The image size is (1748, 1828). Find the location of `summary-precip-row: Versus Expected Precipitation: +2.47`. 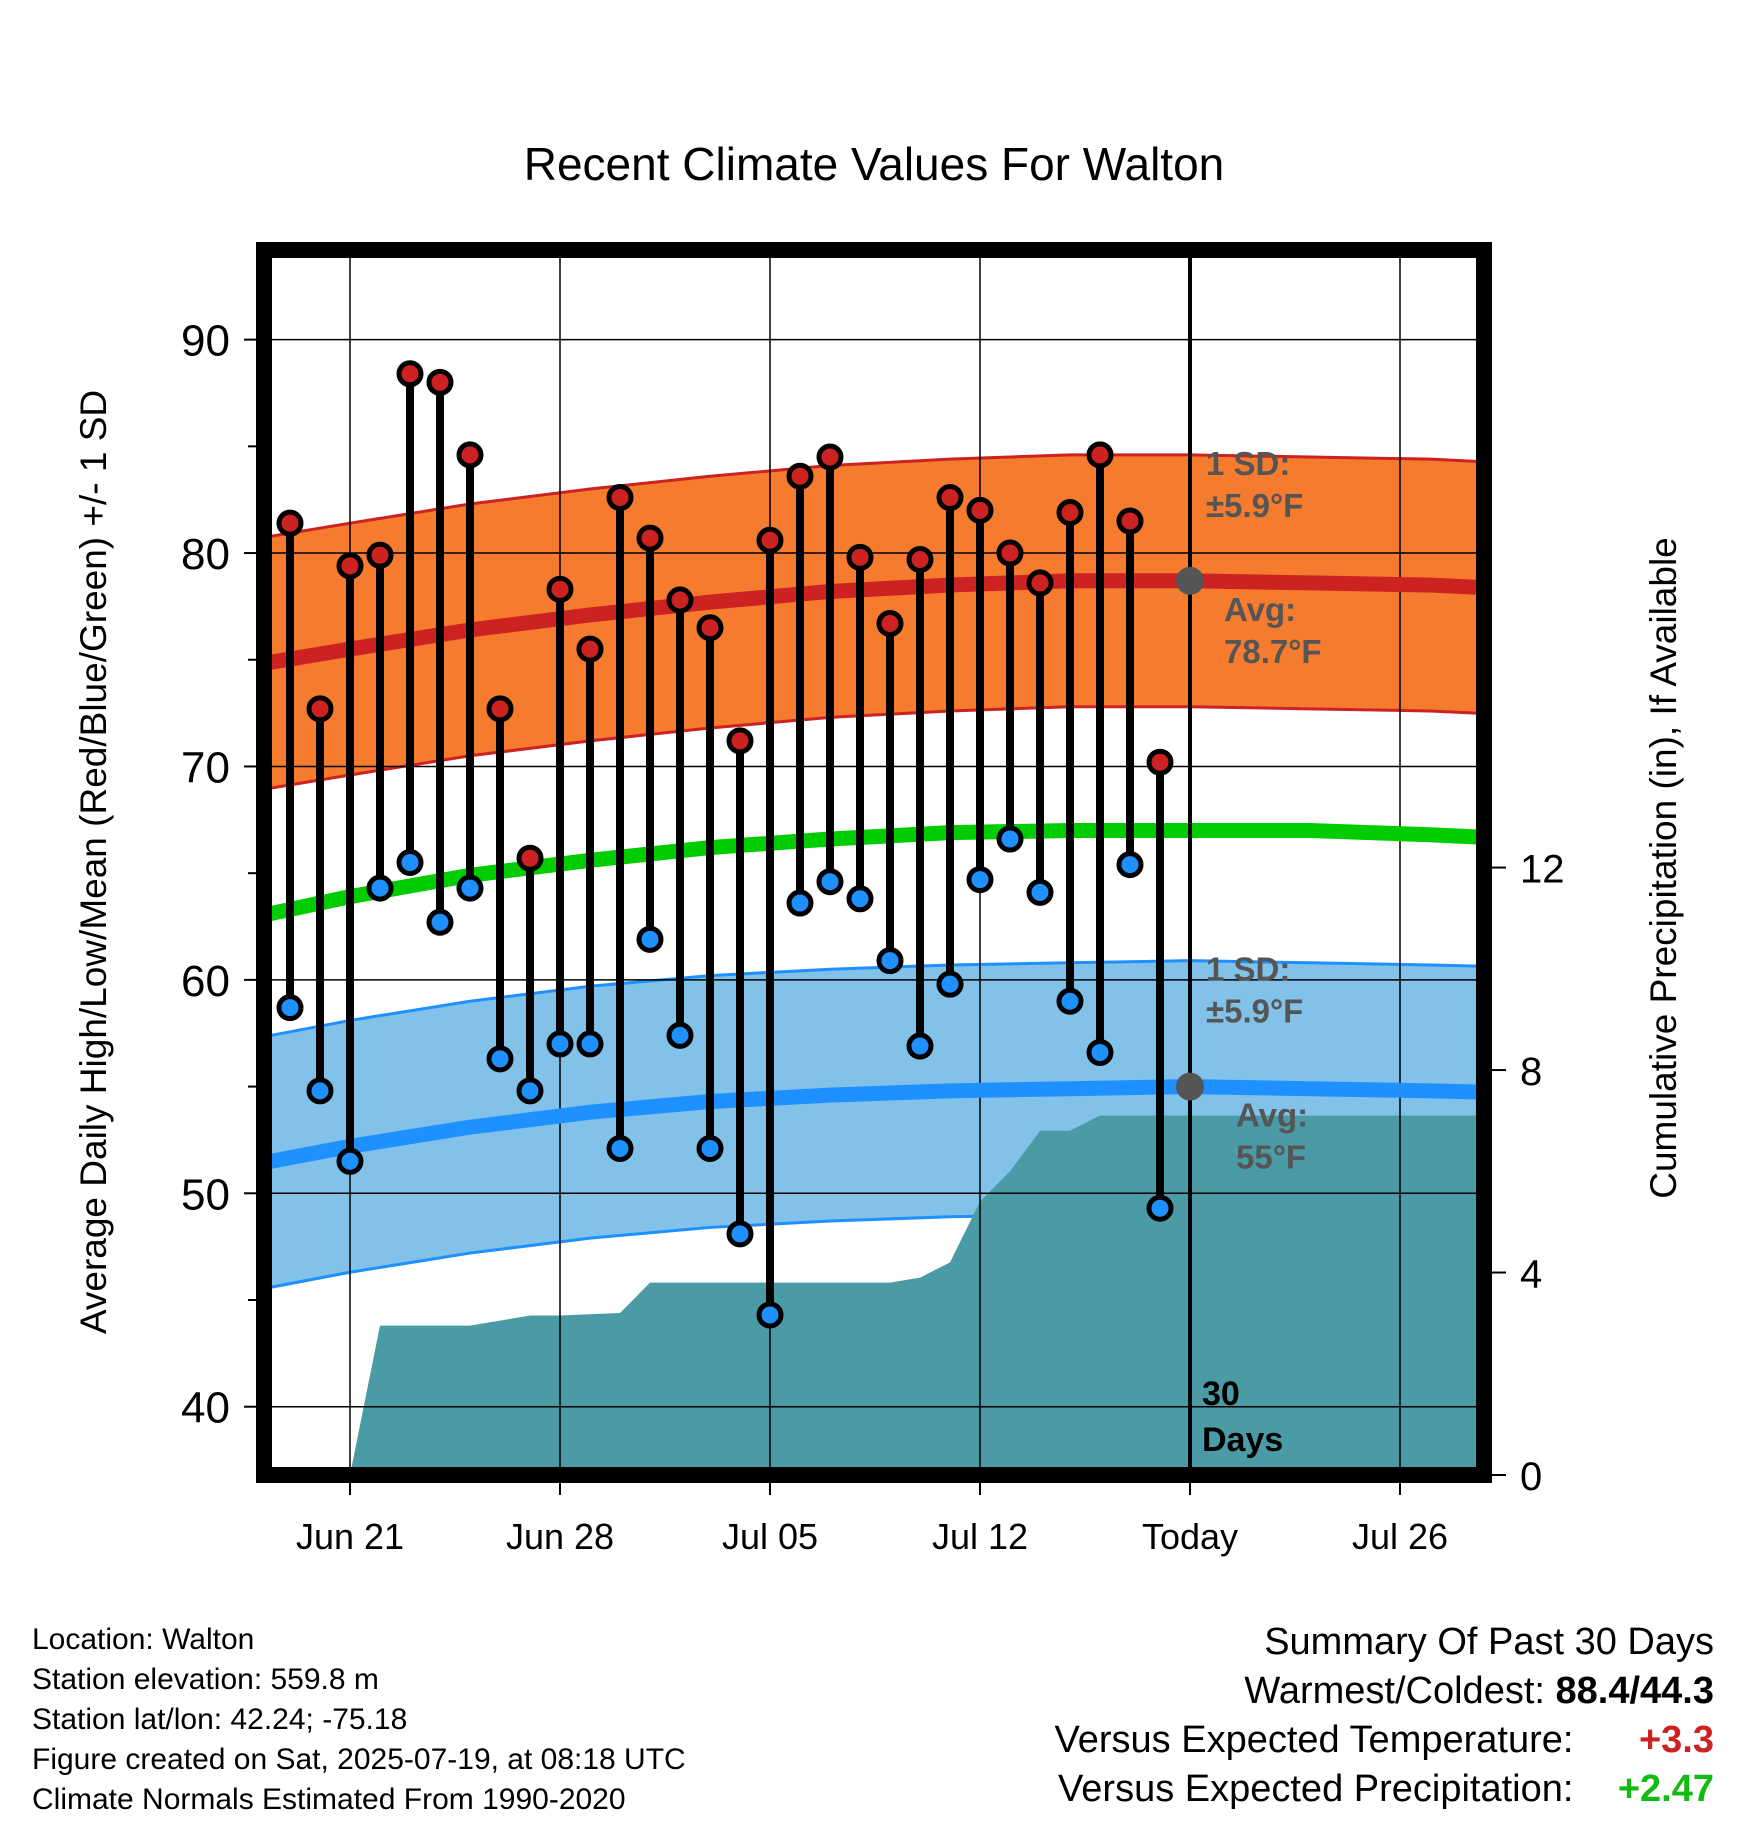

summary-precip-row: Versus Expected Precipitation: +2.47 is located at coordinates (1384, 1789).